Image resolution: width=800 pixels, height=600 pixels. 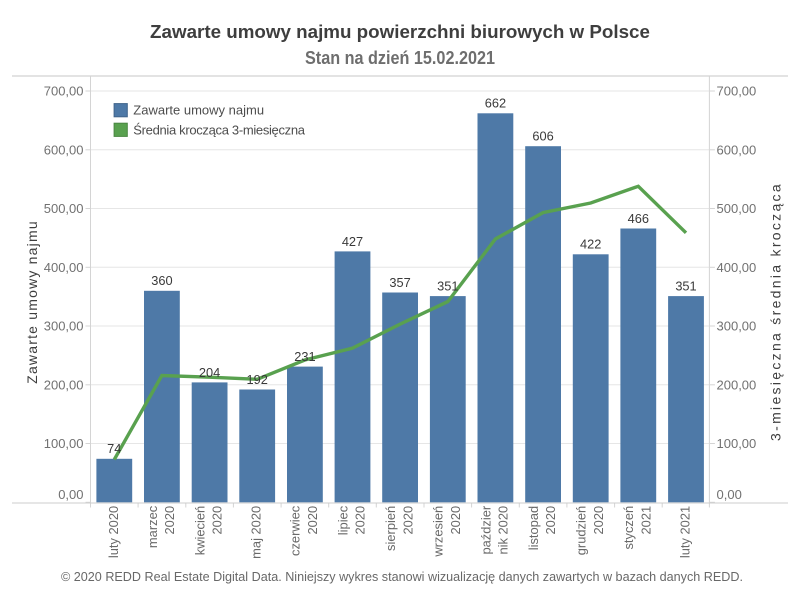 I want to click on svg-text: paździer, so click(x=485, y=529).